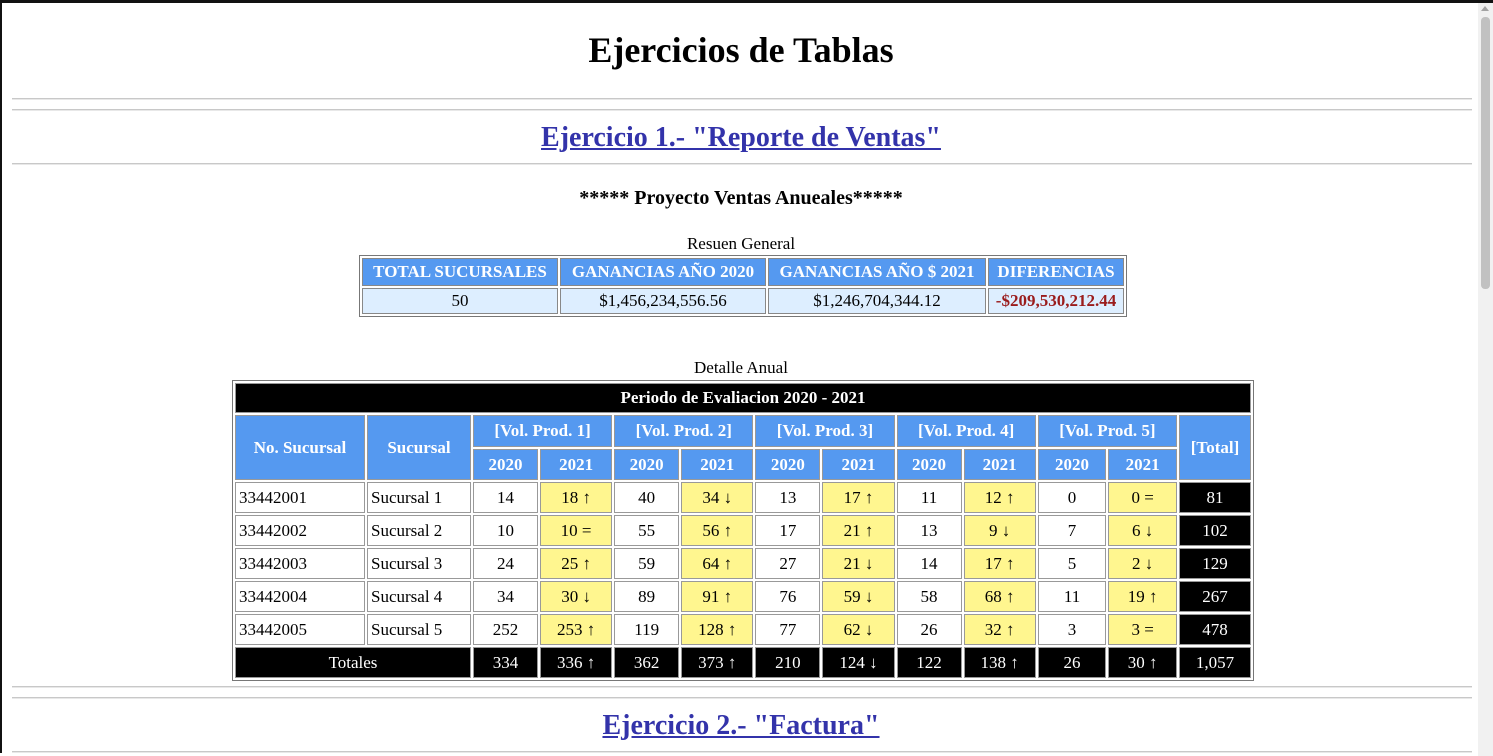 The width and height of the screenshot is (1493, 756). I want to click on ganancias-2020-value: $1,456,234,556.56, so click(663, 301).